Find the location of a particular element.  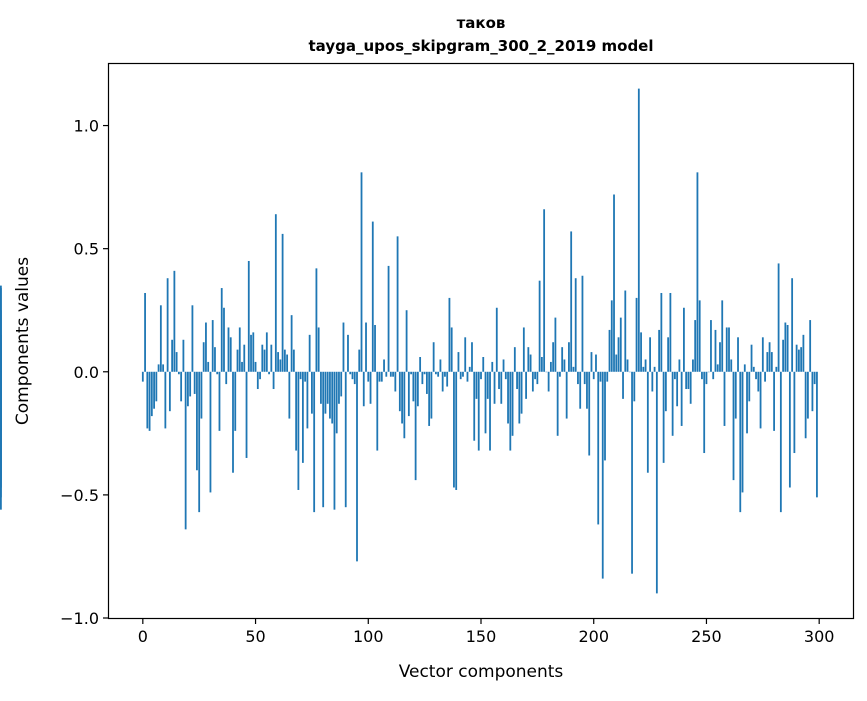

y-tick-label: 0.0 is located at coordinates (86, 372).